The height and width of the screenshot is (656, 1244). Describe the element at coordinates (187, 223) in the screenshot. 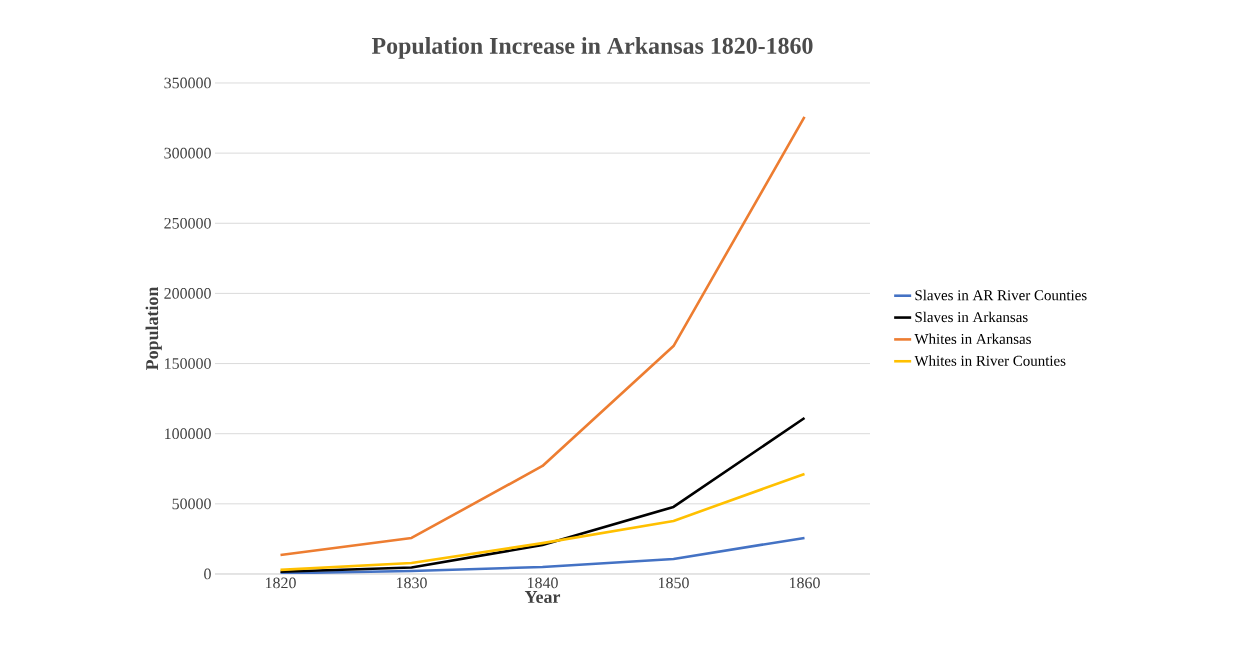

I see `y-tick-label: 250000` at that location.